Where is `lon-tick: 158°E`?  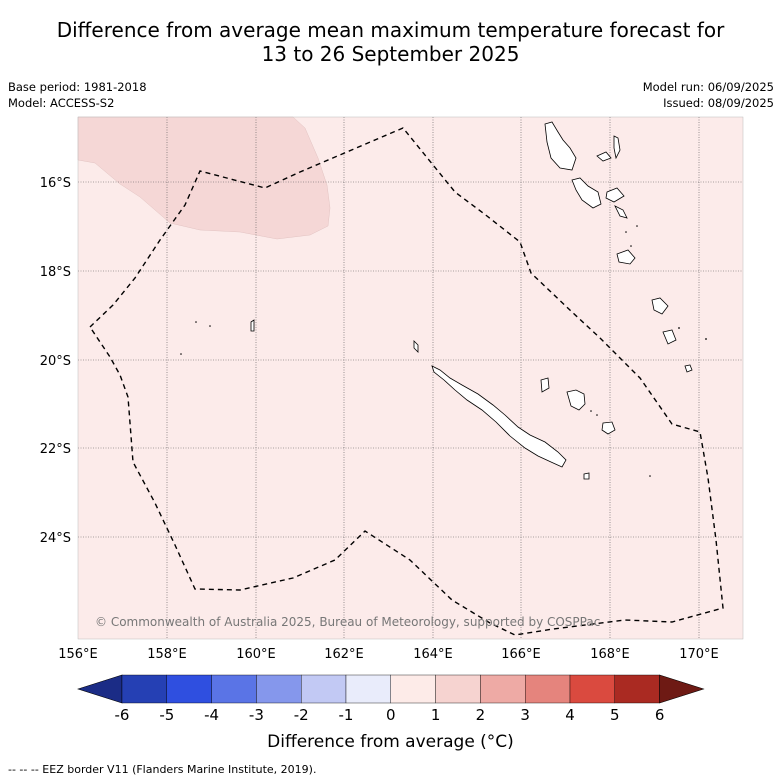 lon-tick: 158°E is located at coordinates (167, 654).